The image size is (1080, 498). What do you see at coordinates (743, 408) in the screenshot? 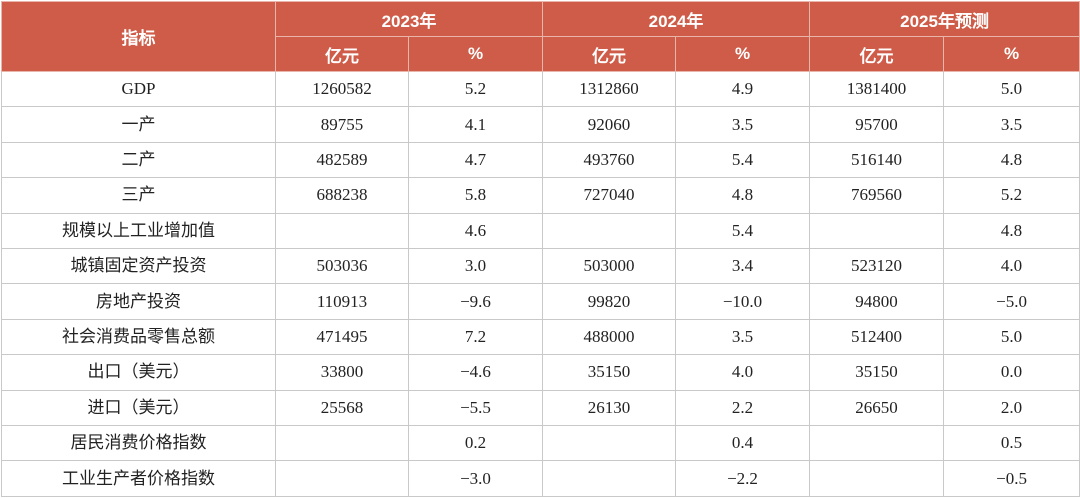
I see `cell-value-pct: 2.2` at bounding box center [743, 408].